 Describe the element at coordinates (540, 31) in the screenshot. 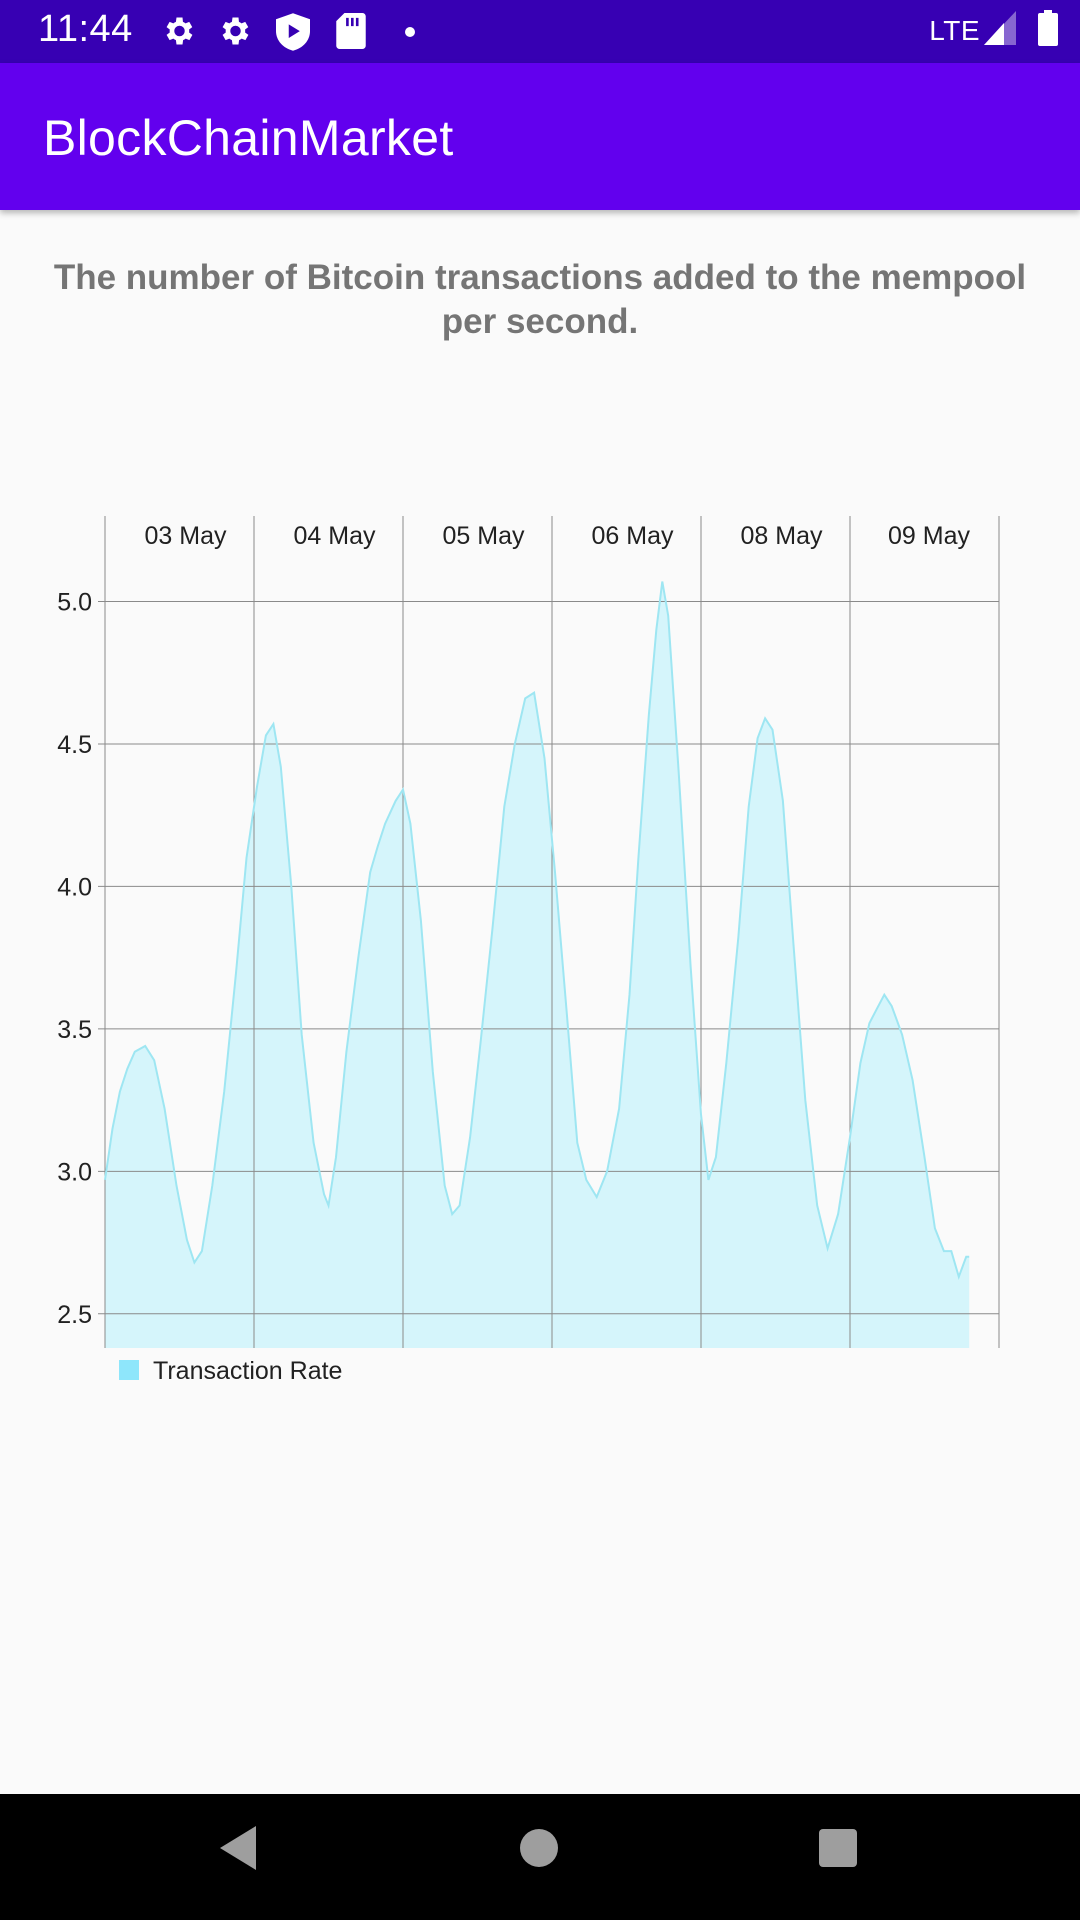

I see `status-bar: 11:44 LTE` at that location.